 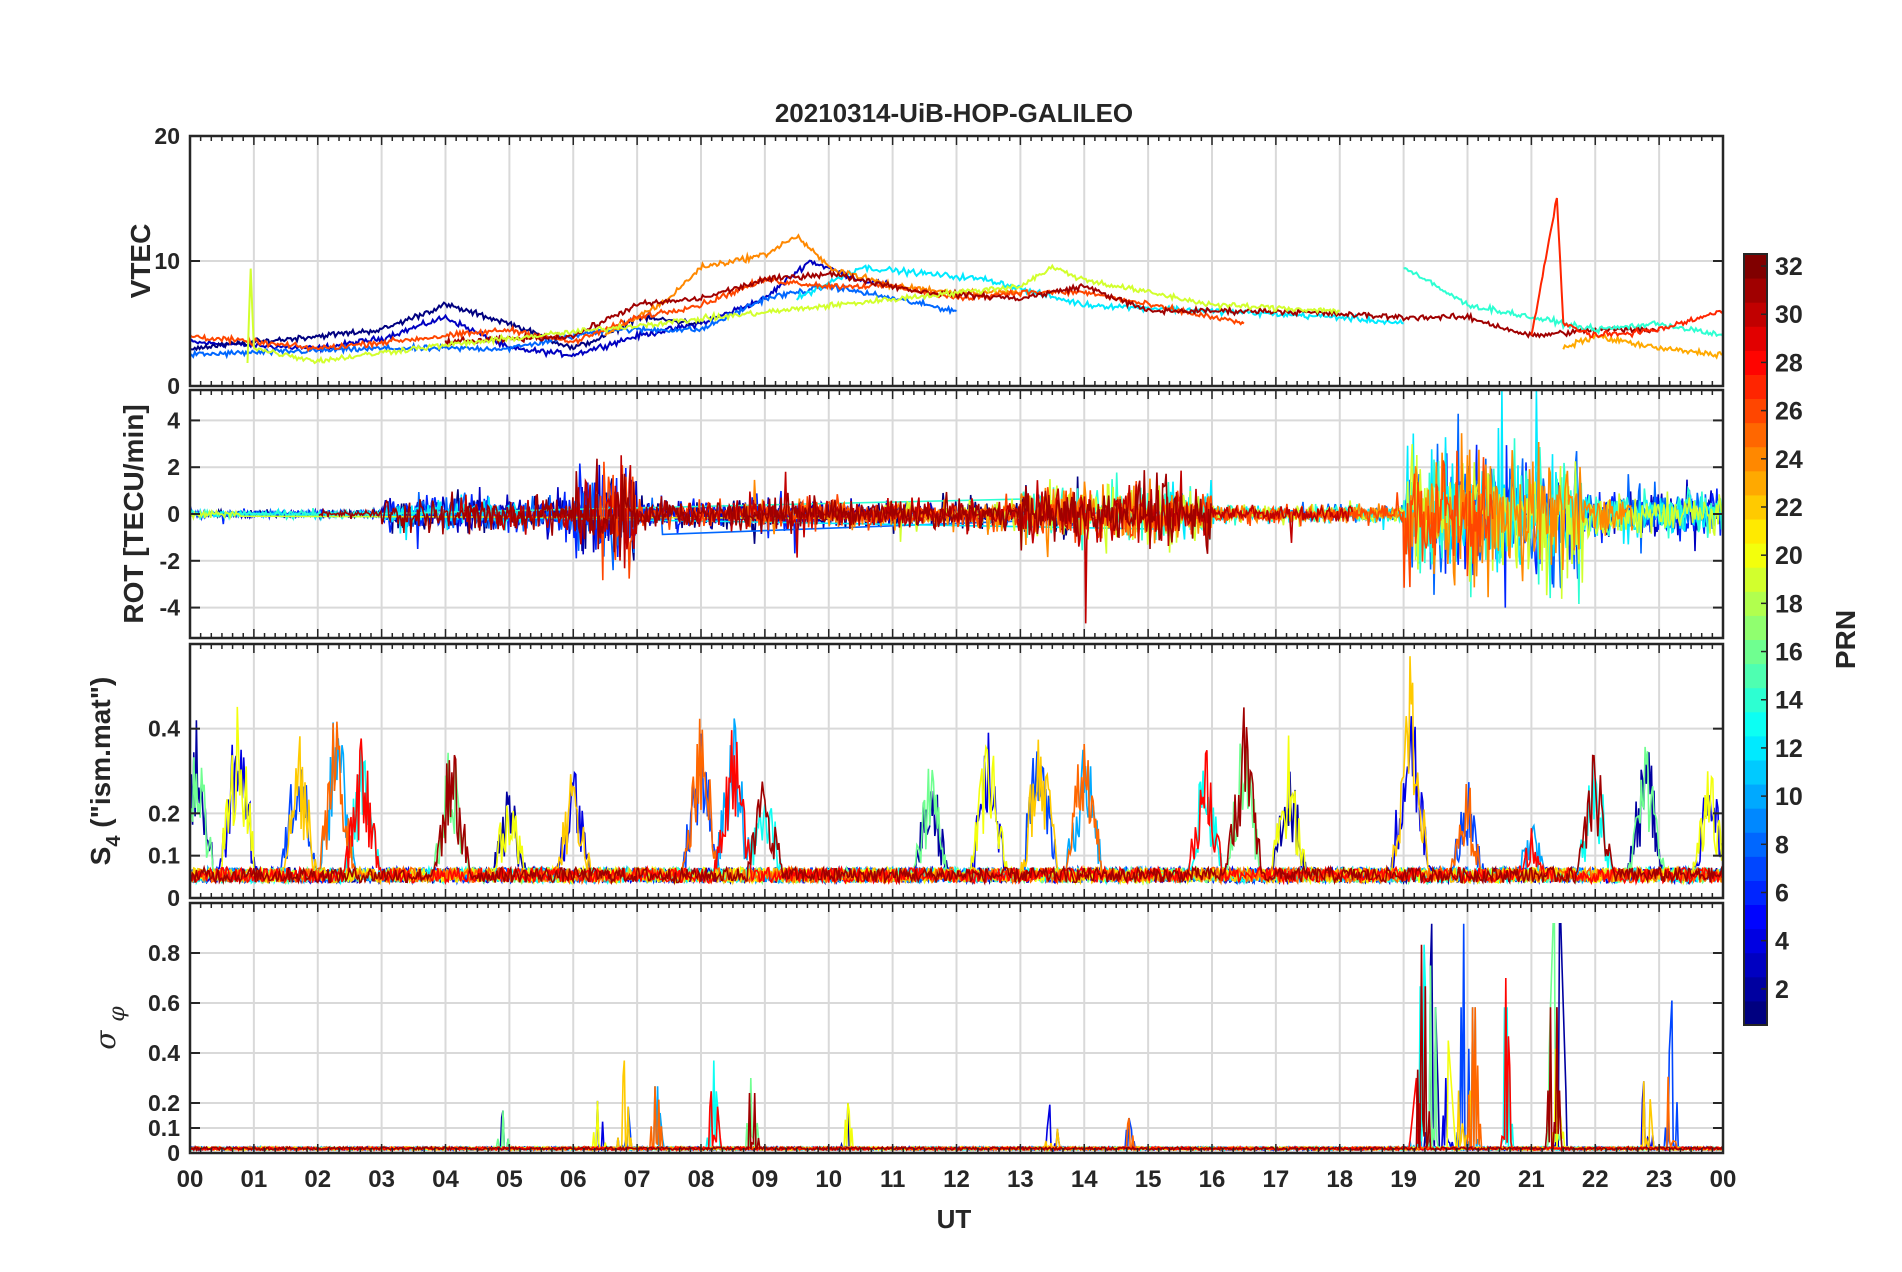 What do you see at coordinates (1789, 267) in the screenshot?
I see `colorbar-tick-label: 32` at bounding box center [1789, 267].